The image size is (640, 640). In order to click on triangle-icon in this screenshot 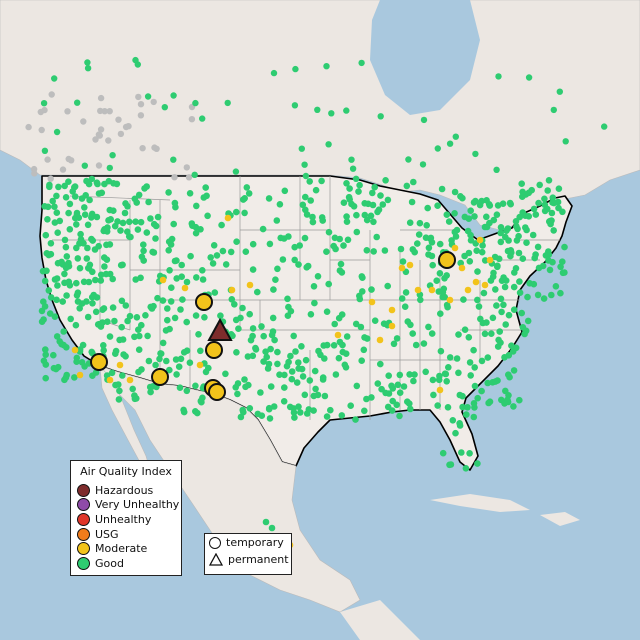, I will do `click(216, 559)`.